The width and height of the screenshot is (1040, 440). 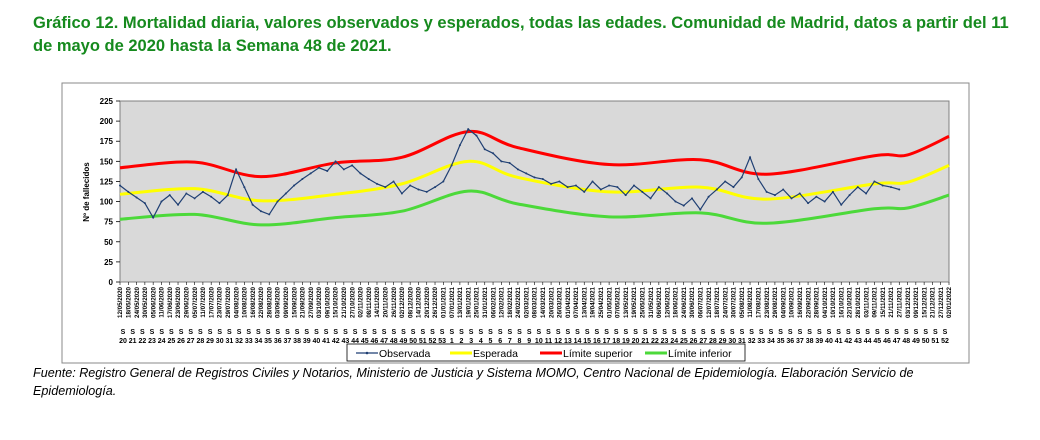 I want to click on date-label: 08/11/2020, so click(x=369, y=301).